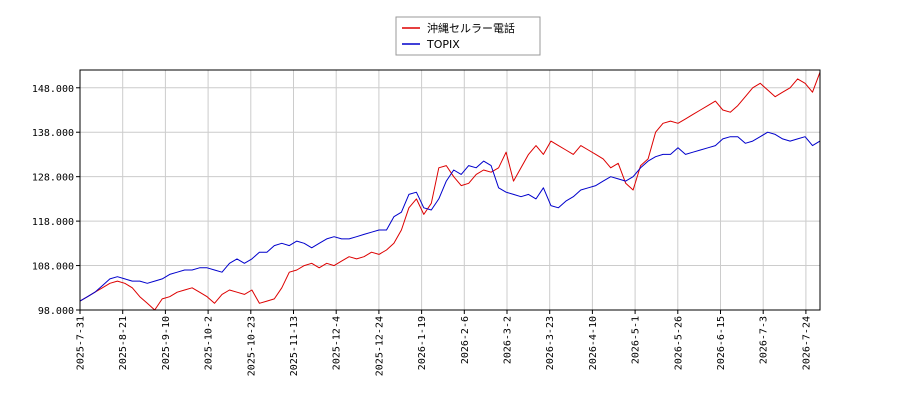 The image size is (900, 400). I want to click on y-tick-label: 98.000, so click(56, 311).